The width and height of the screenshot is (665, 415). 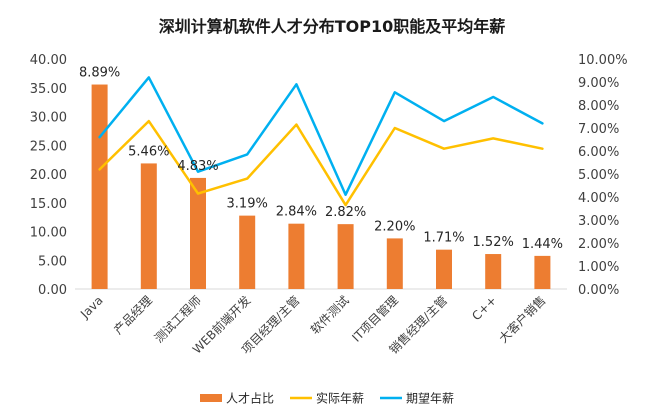 What do you see at coordinates (598, 175) in the screenshot?
I see `y-right-tick-label: 5.00%` at bounding box center [598, 175].